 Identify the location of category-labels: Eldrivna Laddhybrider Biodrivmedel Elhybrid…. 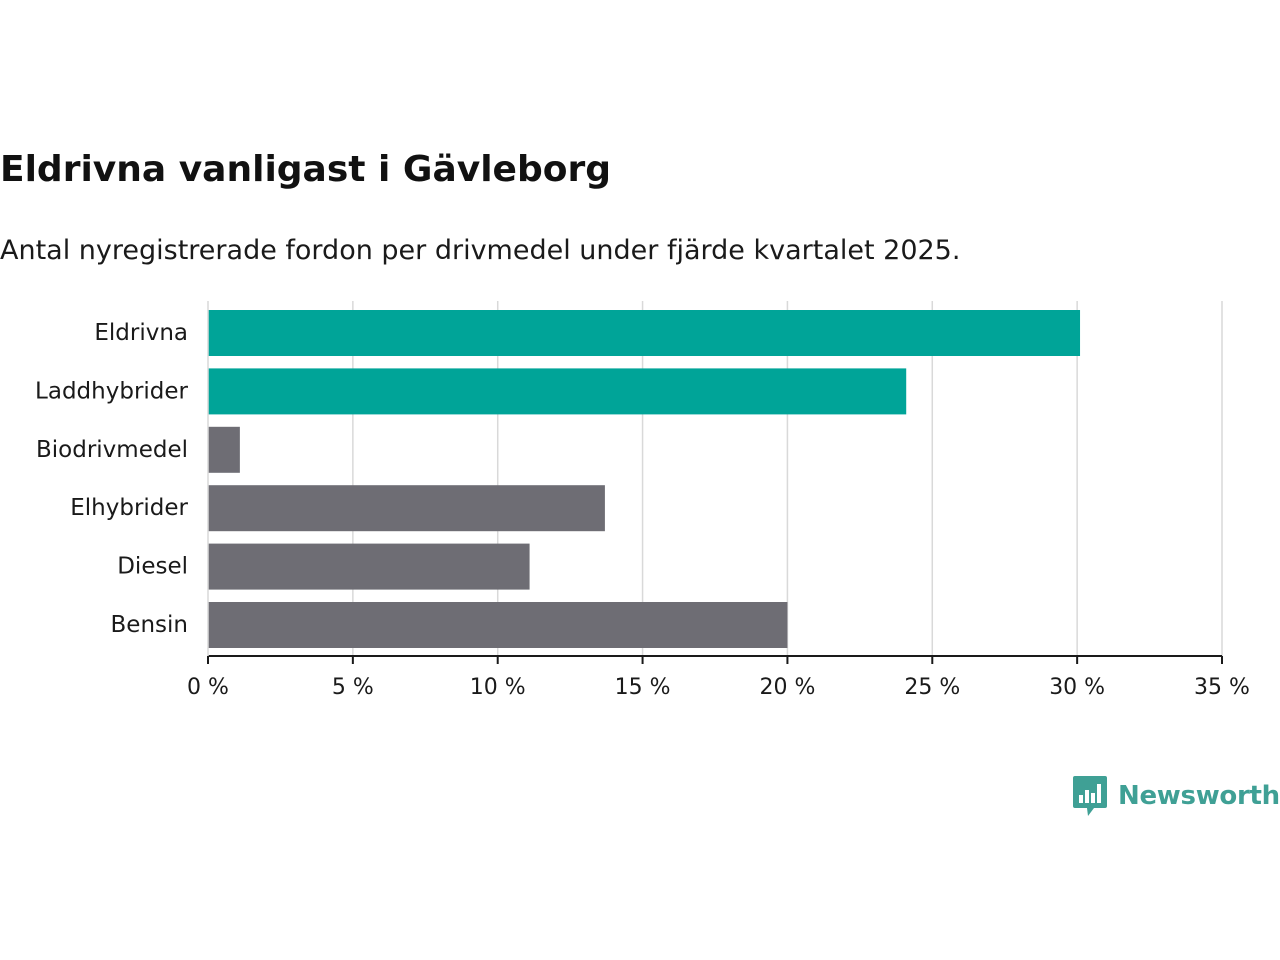
(111, 479).